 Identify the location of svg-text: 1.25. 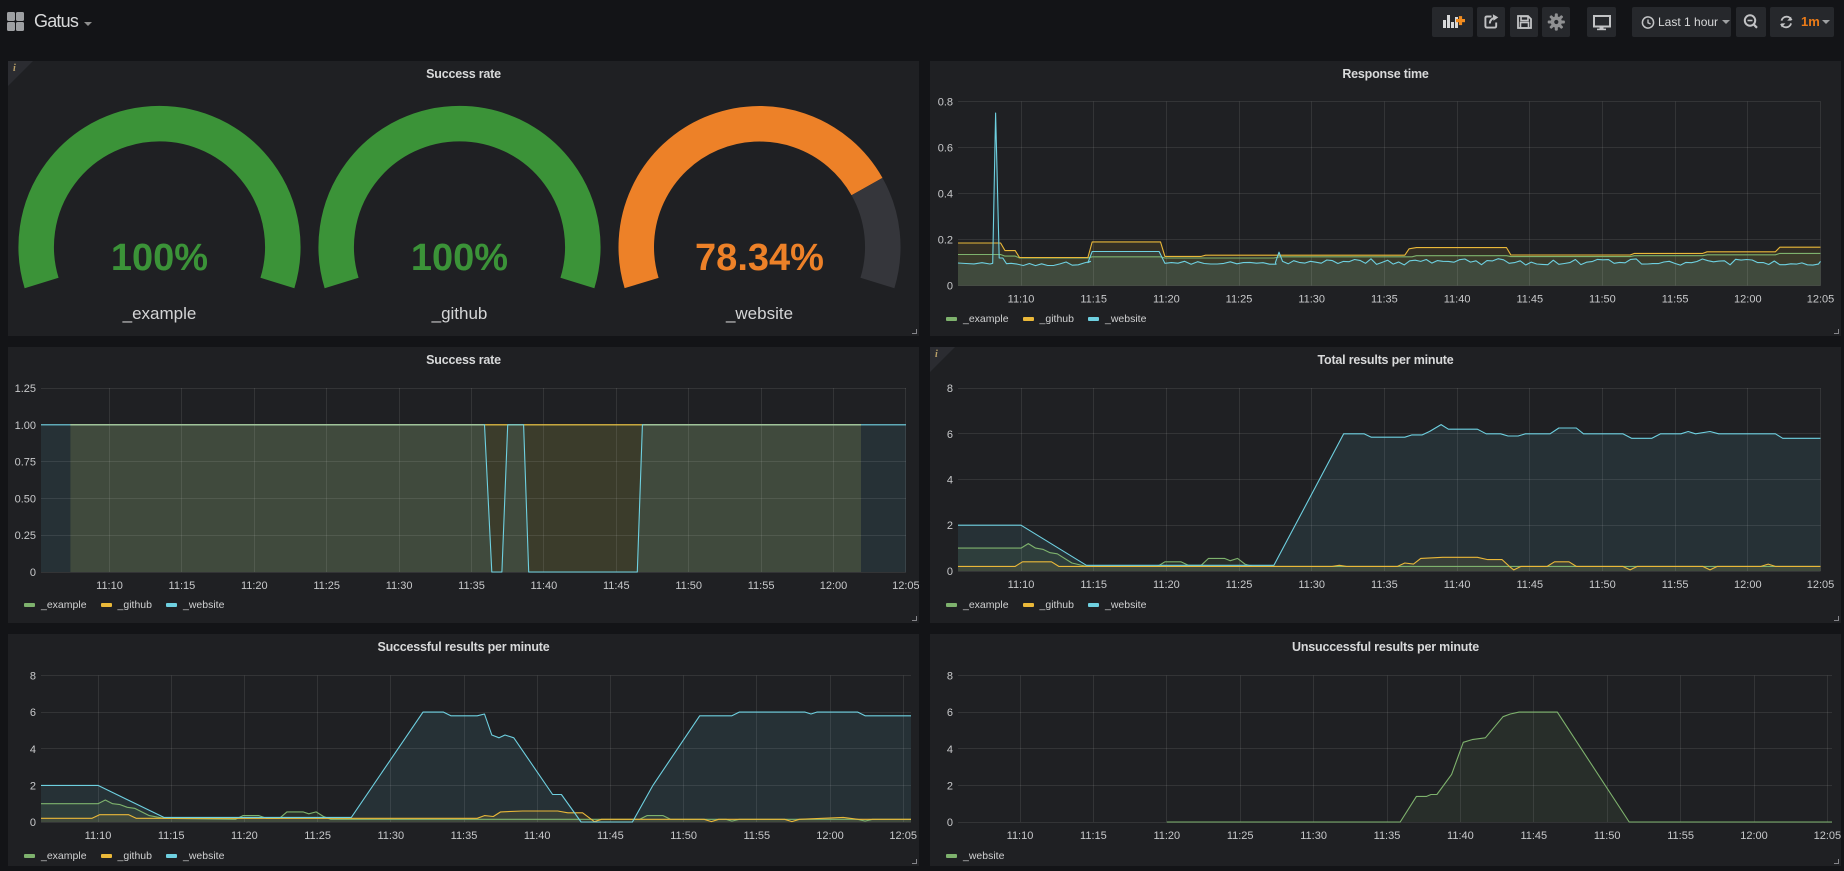
(25, 389).